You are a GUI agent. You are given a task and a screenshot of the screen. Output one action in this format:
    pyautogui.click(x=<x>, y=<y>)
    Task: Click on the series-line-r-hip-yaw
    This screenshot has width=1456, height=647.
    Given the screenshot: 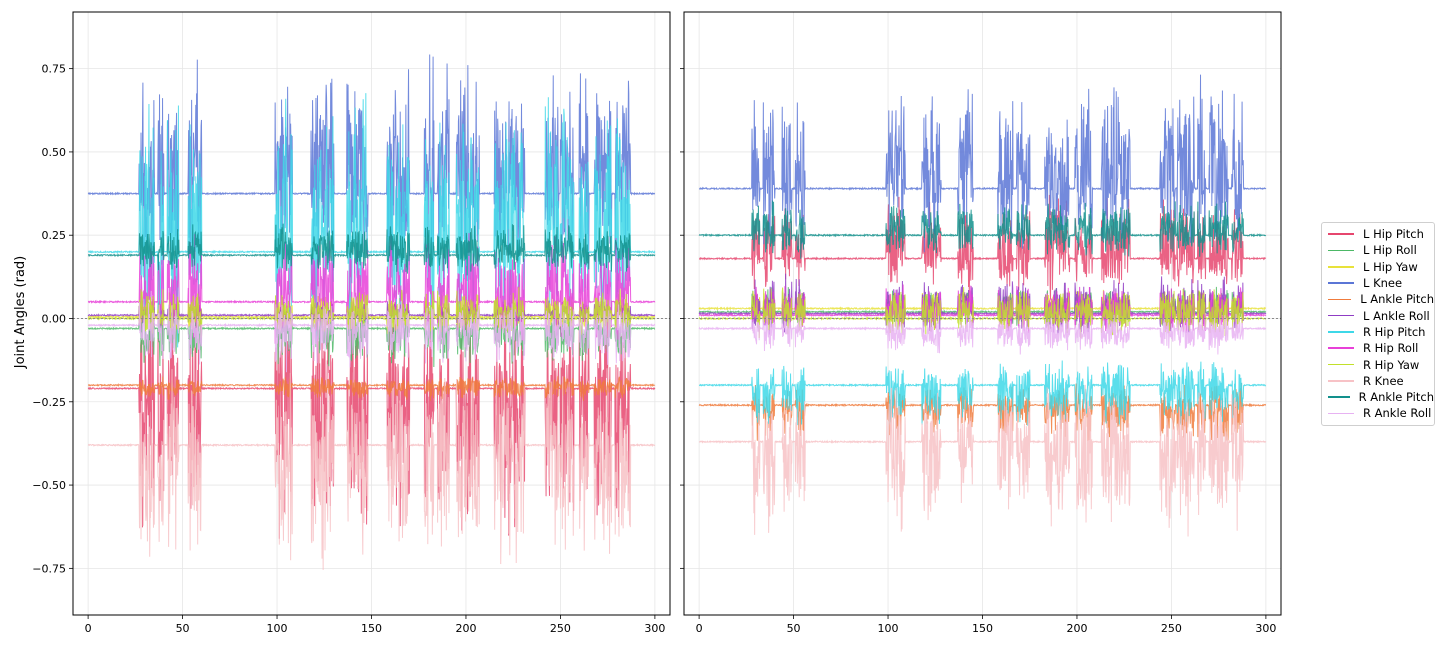 What is the action you would take?
    pyautogui.click(x=982, y=312)
    